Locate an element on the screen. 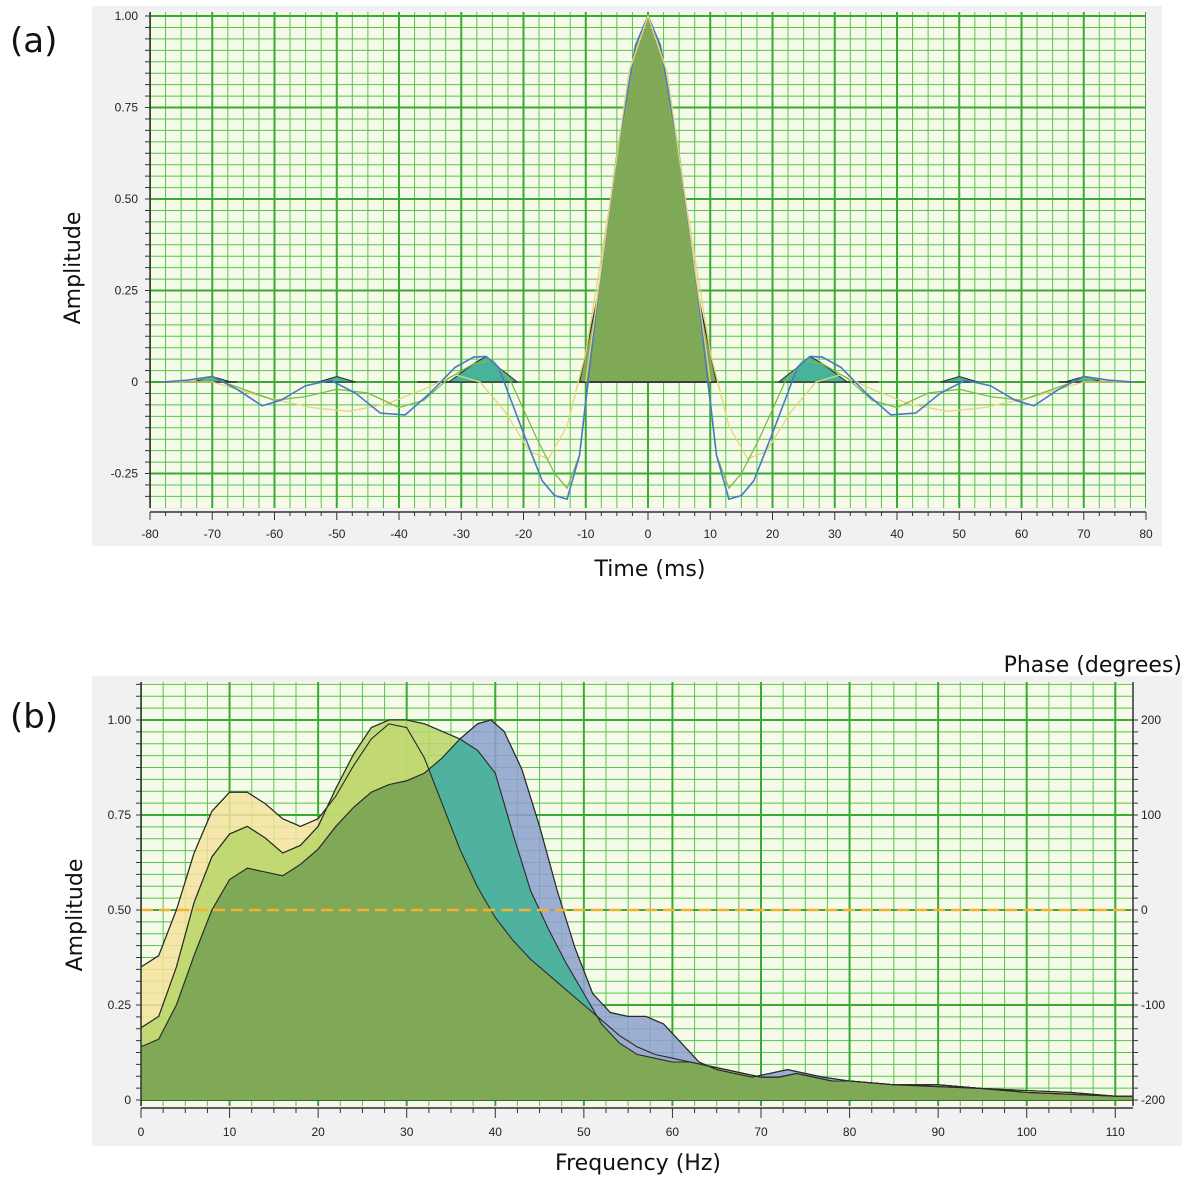 The height and width of the screenshot is (1181, 1188). x-tick-label: 90 is located at coordinates (938, 1132).